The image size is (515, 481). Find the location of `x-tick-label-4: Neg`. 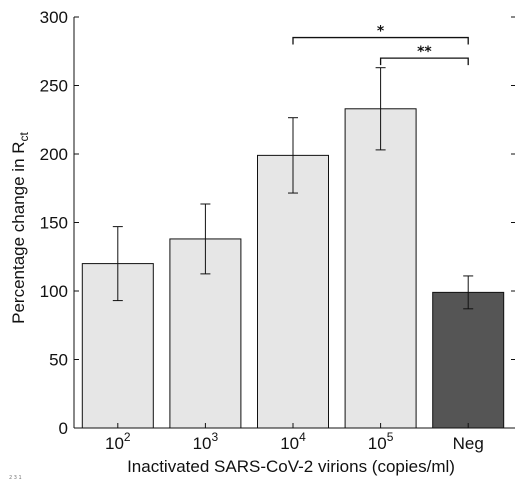

x-tick-label-4: Neg is located at coordinates (468, 443).